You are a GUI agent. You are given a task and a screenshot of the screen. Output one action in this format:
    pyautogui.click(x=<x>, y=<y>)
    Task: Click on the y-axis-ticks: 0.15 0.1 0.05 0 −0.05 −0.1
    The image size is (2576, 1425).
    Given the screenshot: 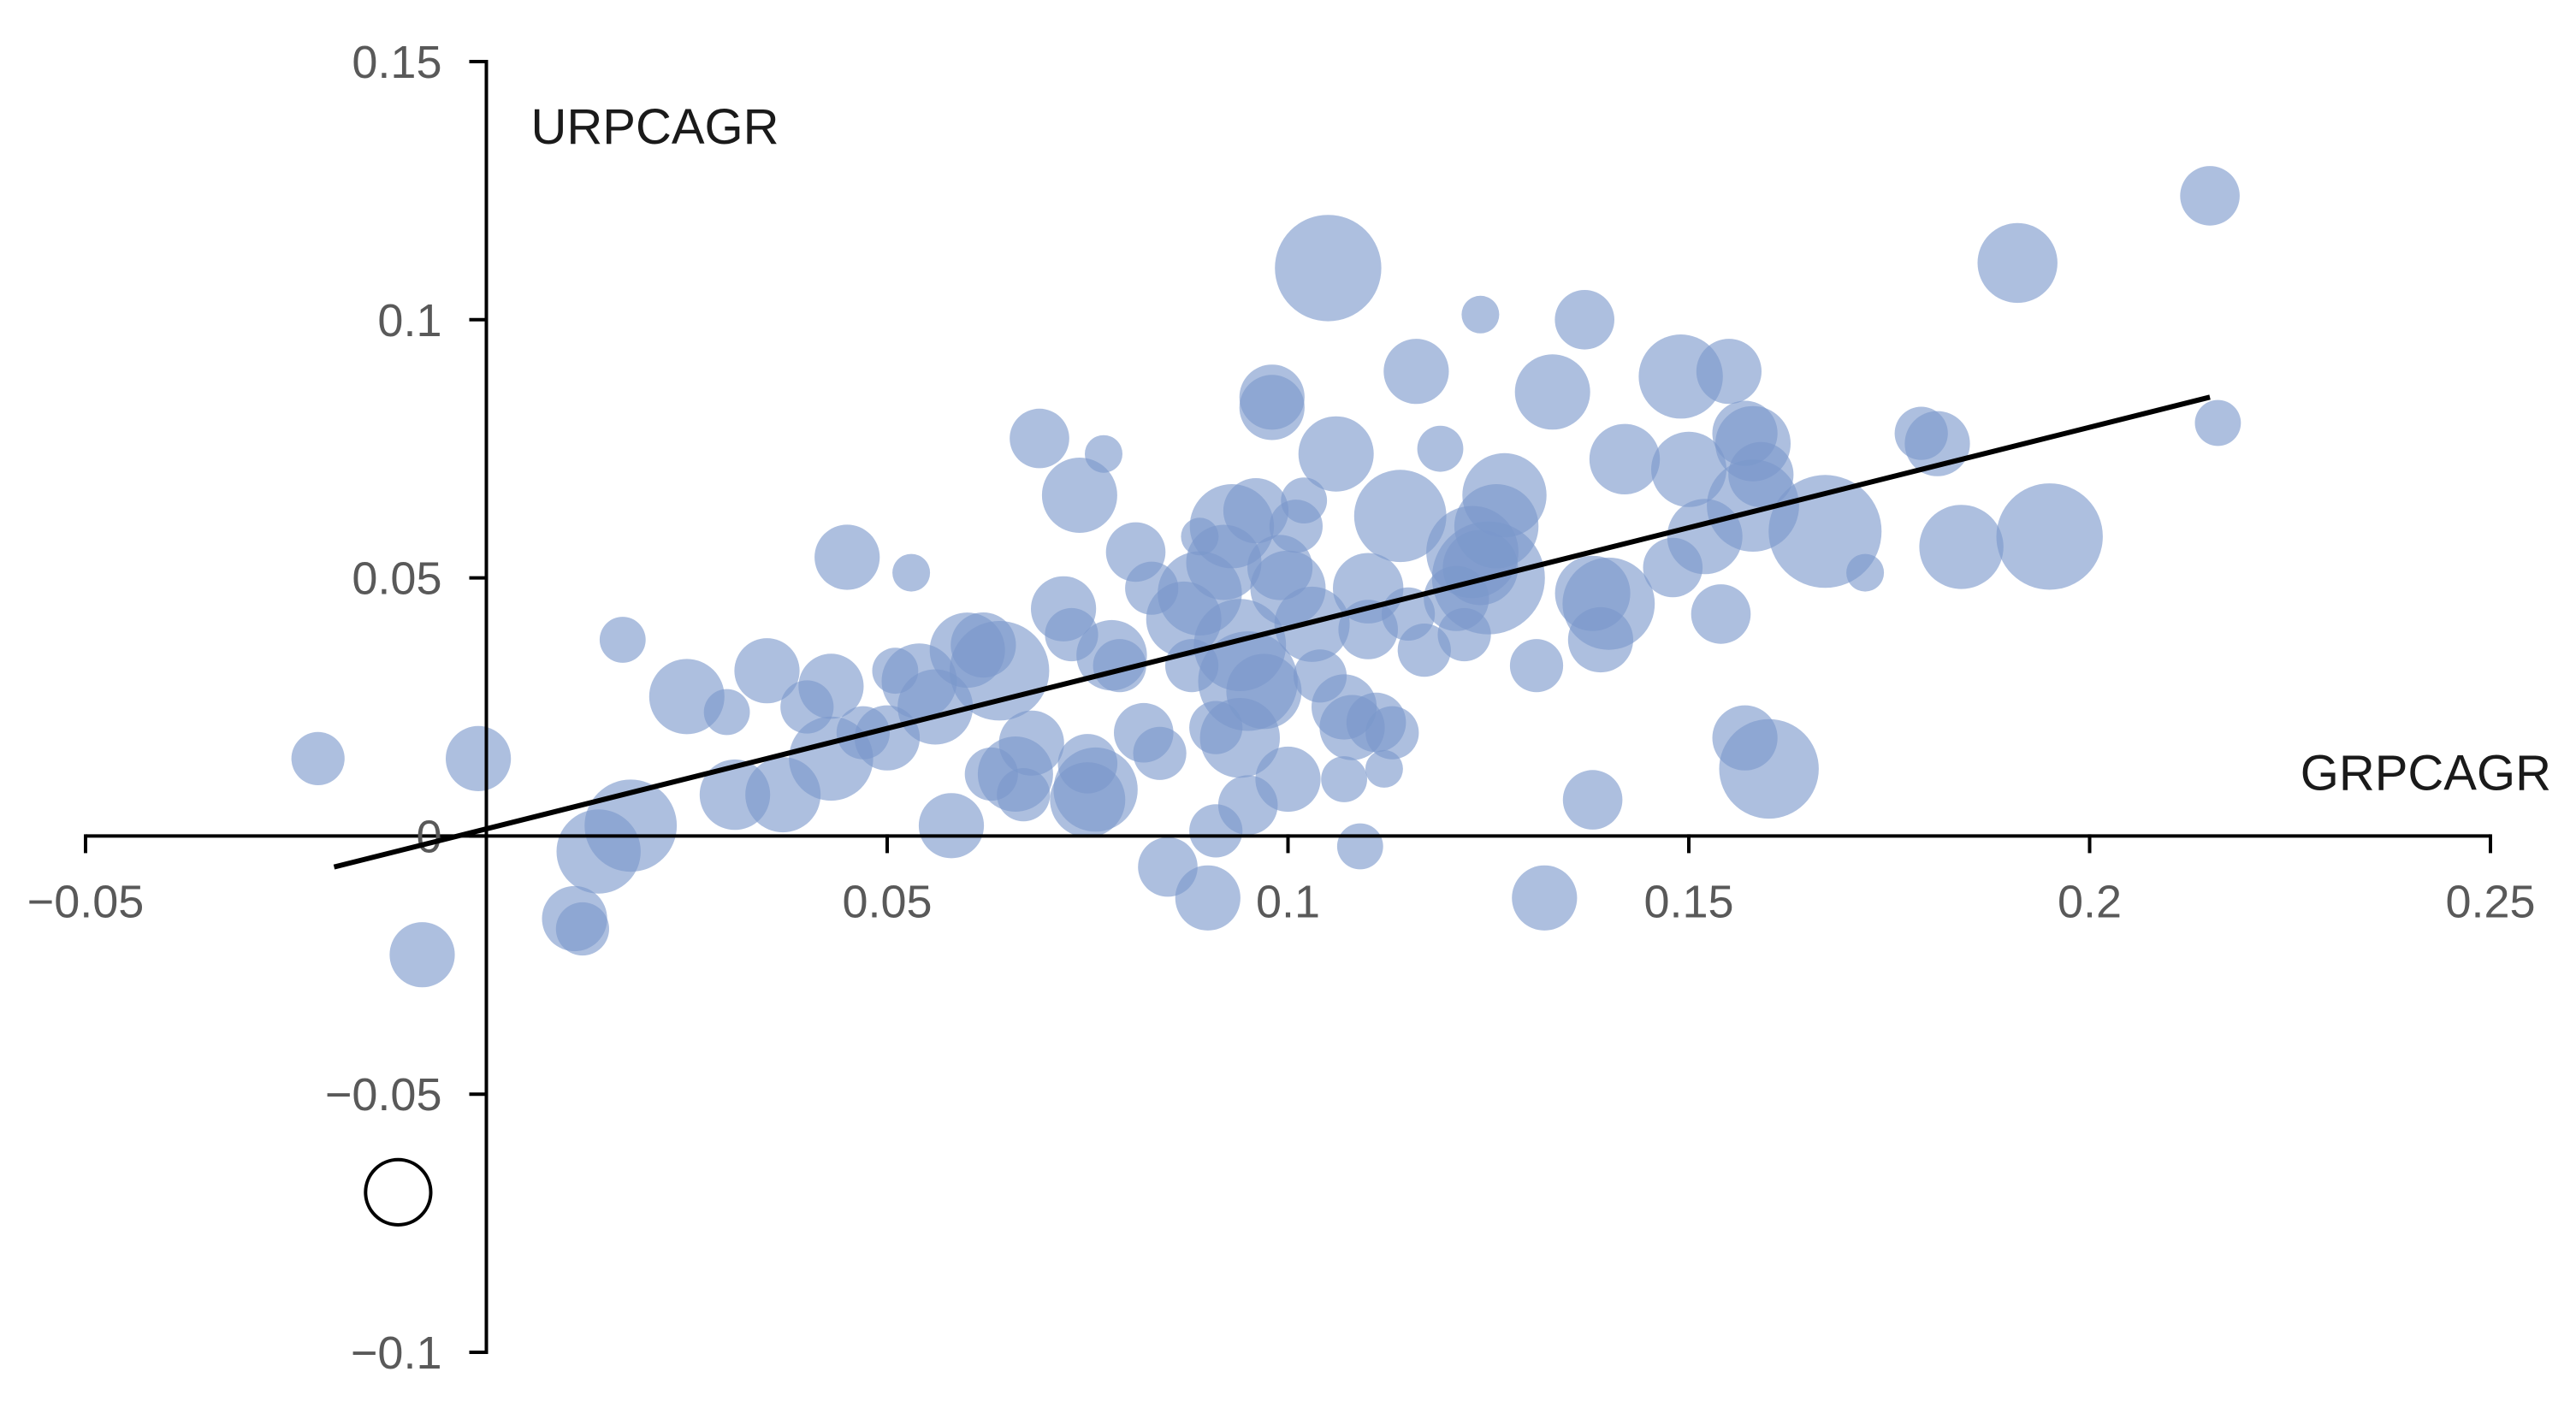 What is the action you would take?
    pyautogui.click(x=407, y=708)
    